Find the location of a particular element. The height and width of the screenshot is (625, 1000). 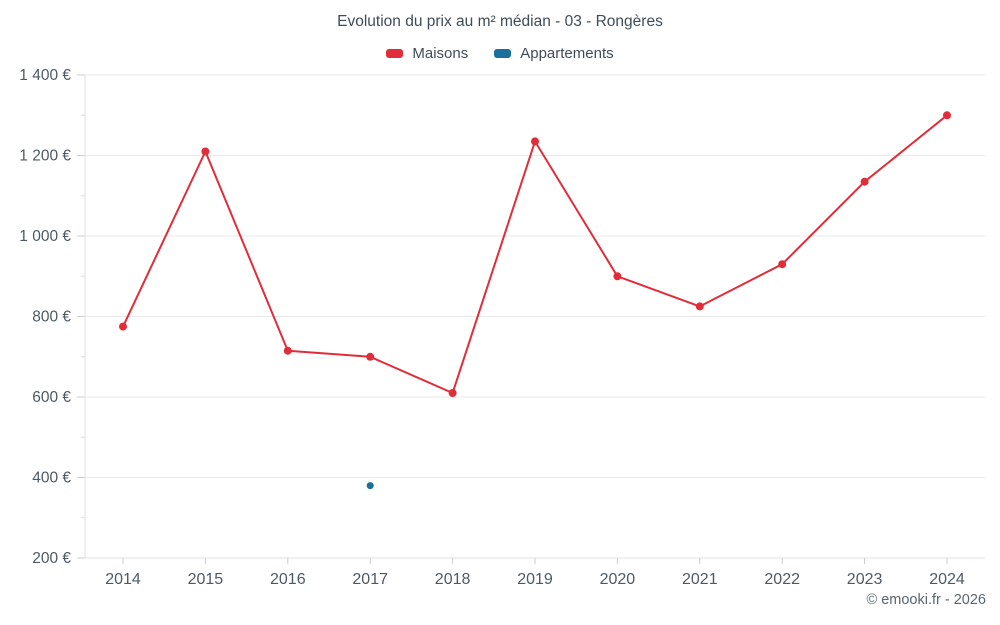

x-axis-tick-label: 2019 is located at coordinates (535, 579).